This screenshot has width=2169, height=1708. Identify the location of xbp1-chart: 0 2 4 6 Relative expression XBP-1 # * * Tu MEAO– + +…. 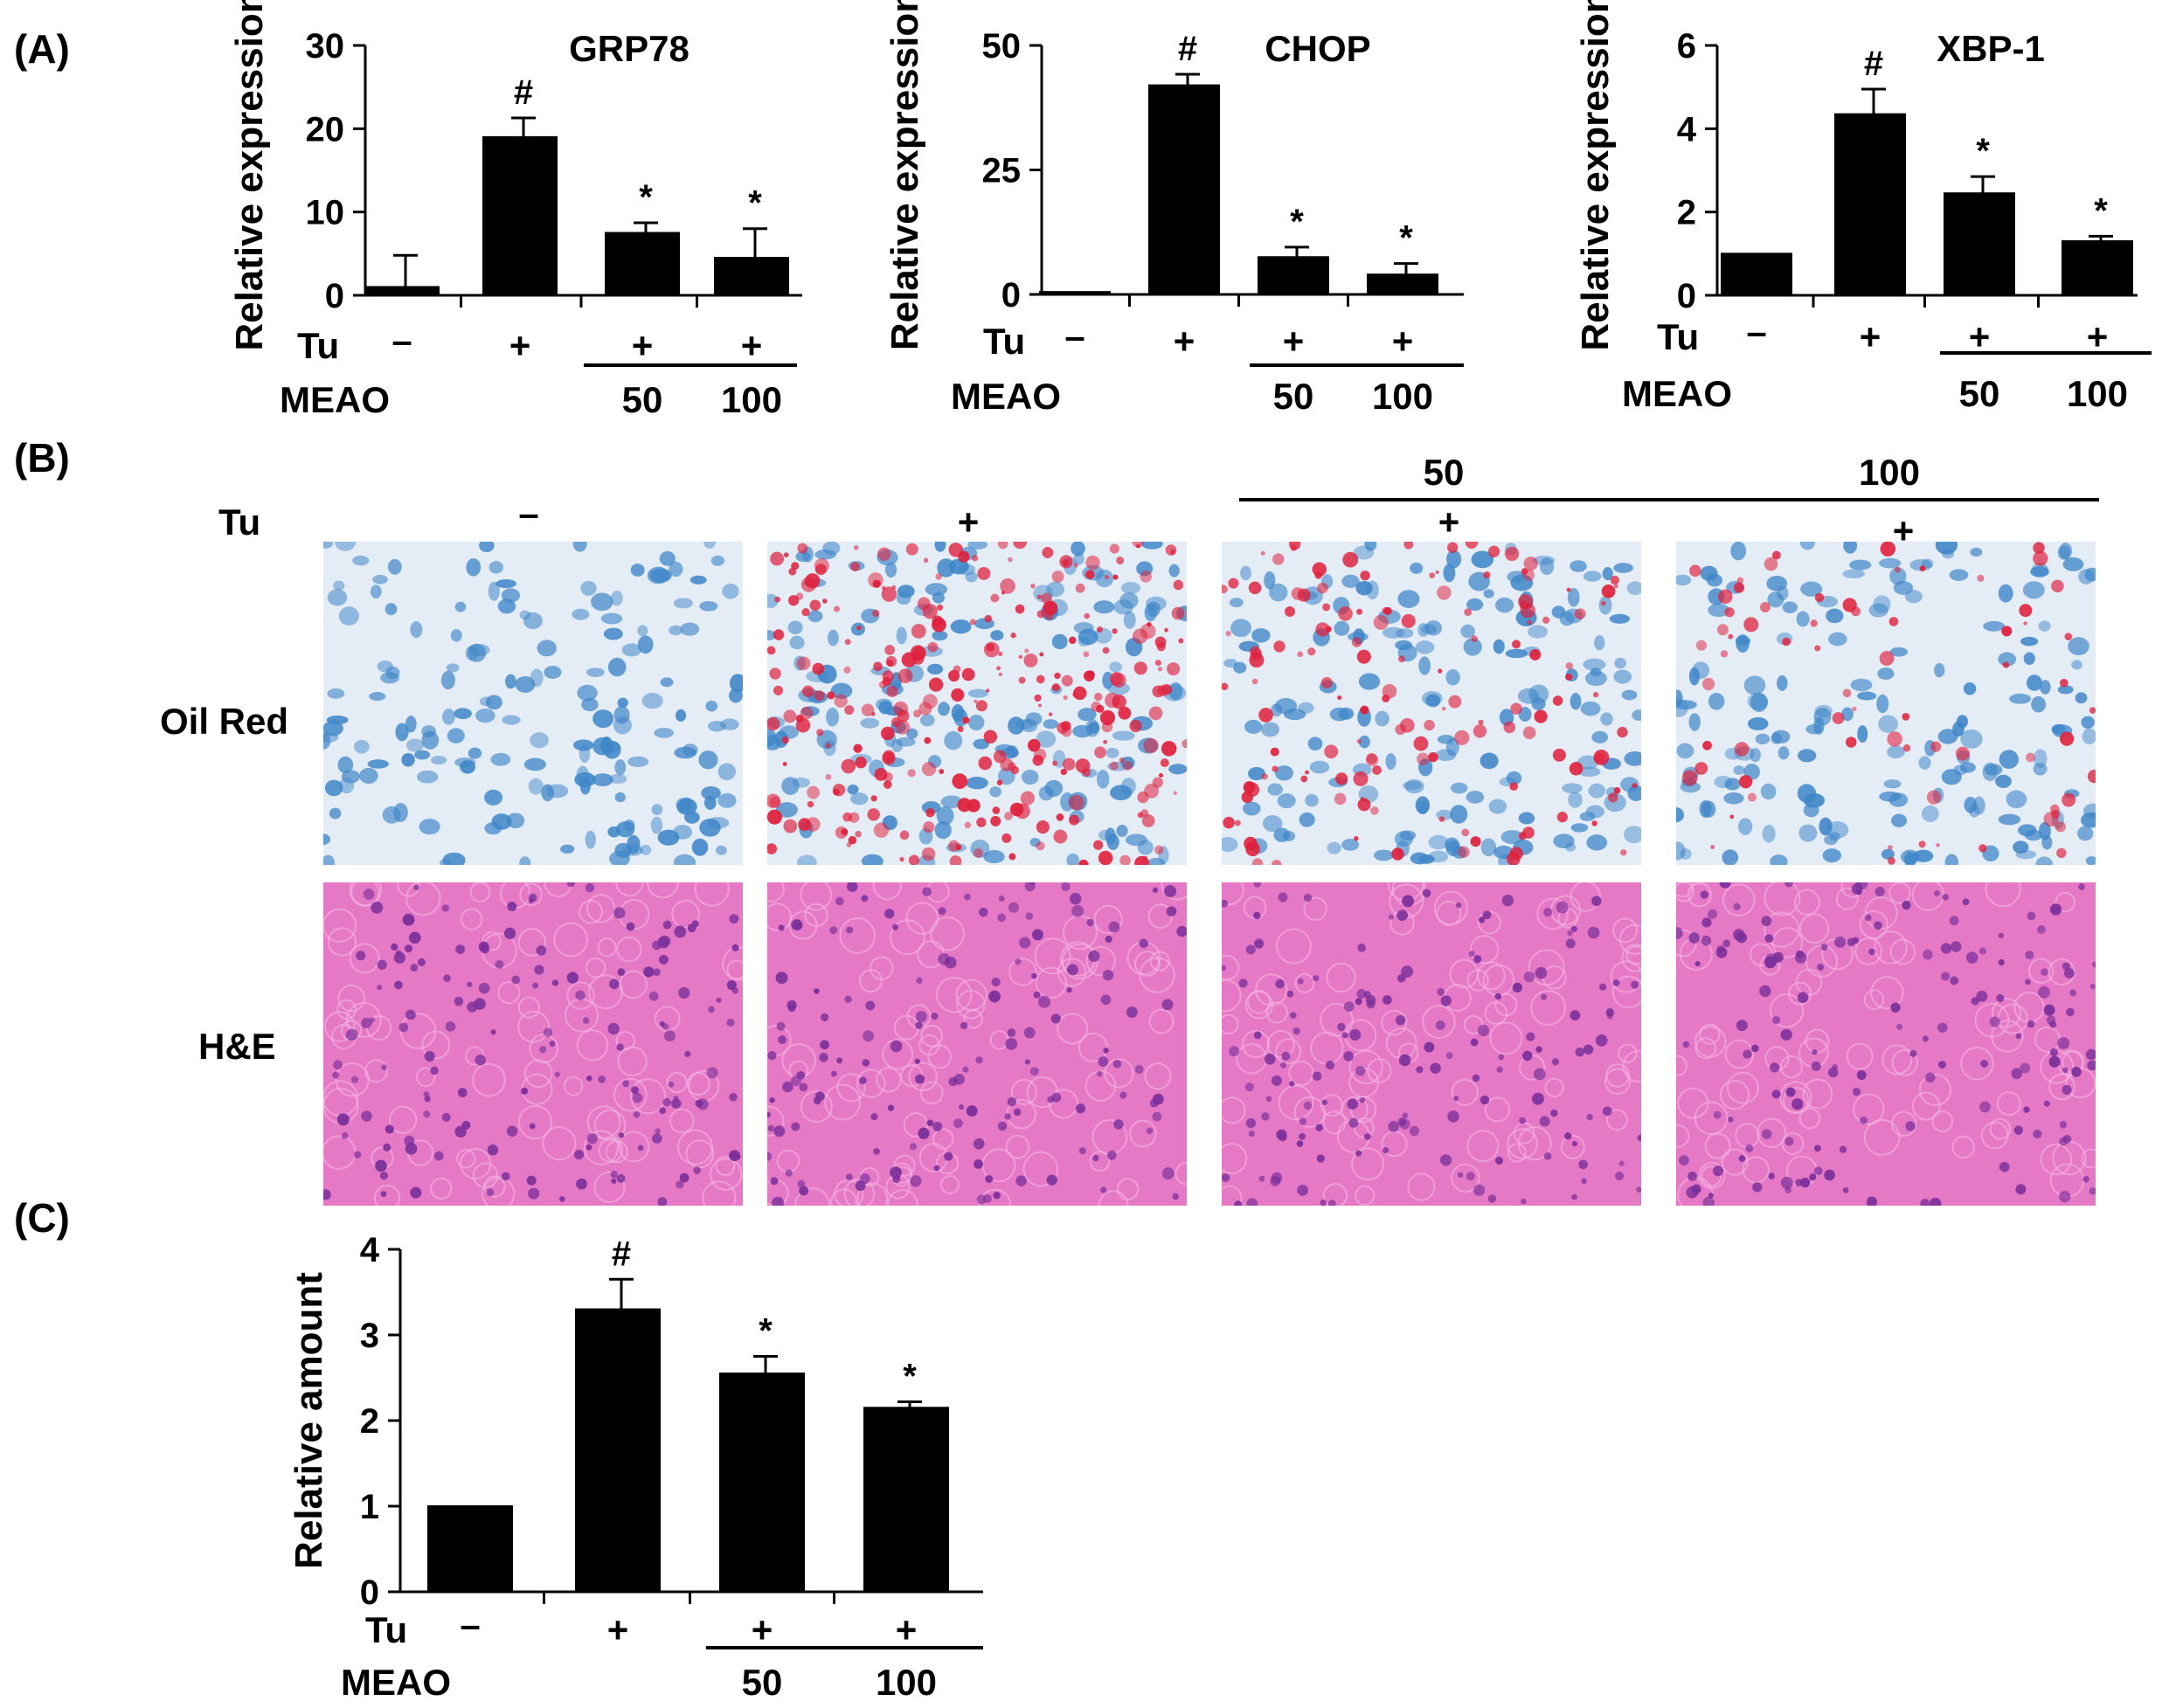
(1863, 207).